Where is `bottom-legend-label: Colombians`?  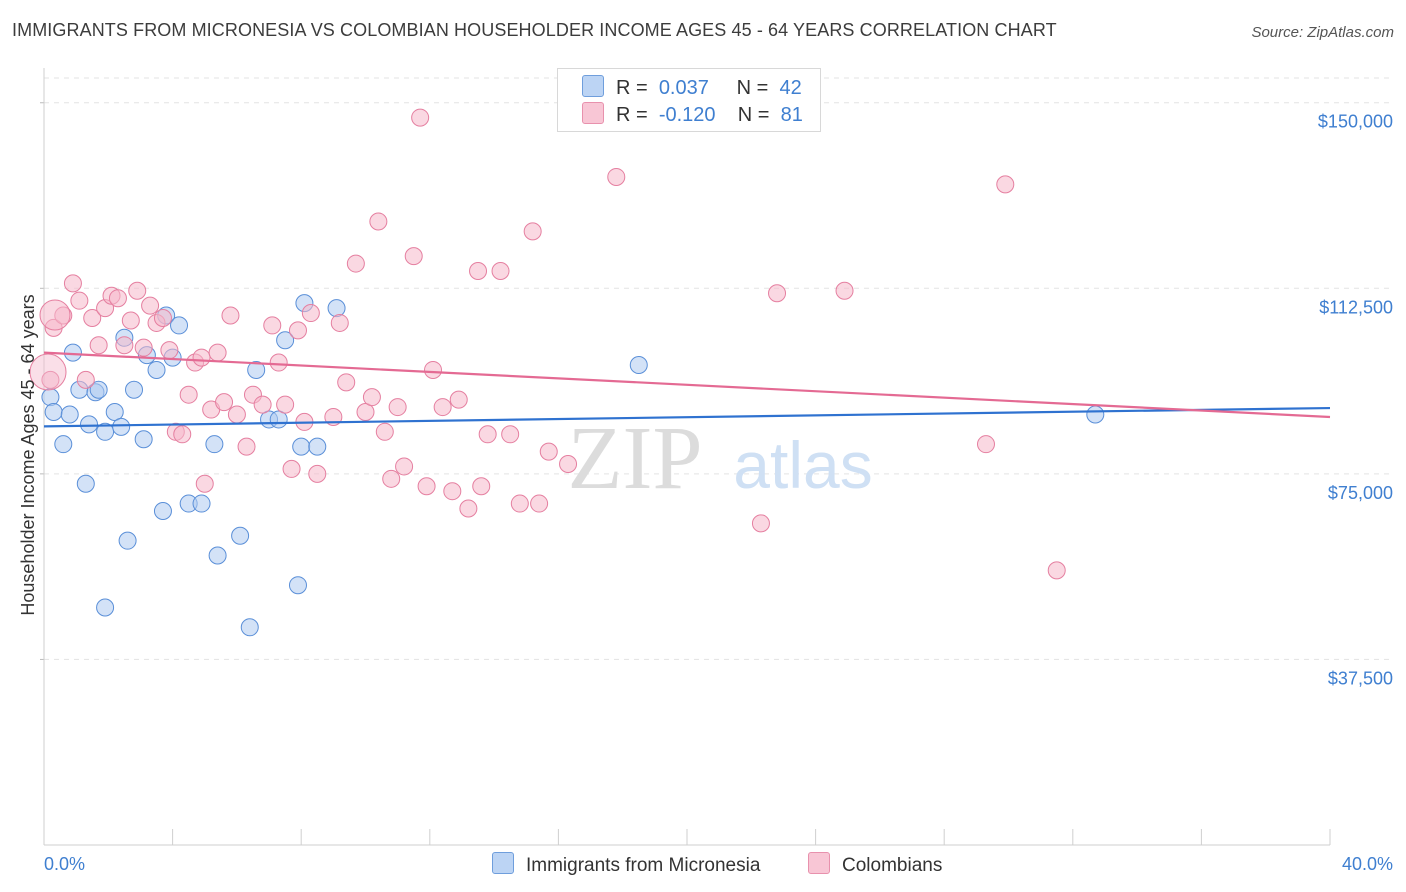
bottom-legend-label: Colombians is located at coordinates (892, 865).